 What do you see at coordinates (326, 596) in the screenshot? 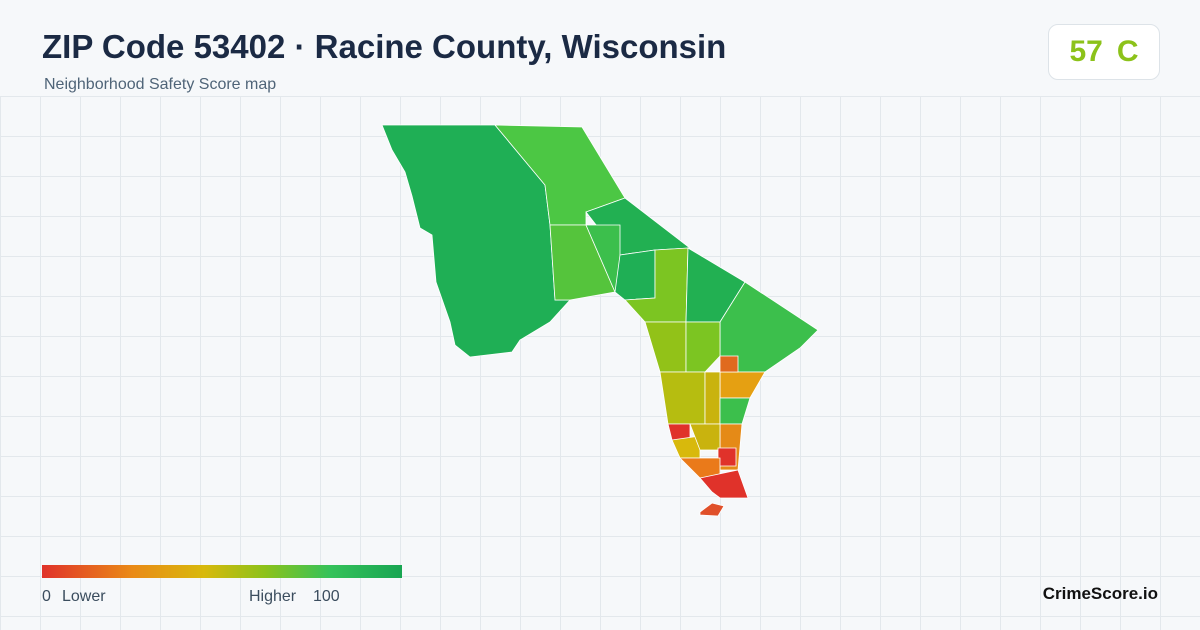
I see `legend-max: 100` at bounding box center [326, 596].